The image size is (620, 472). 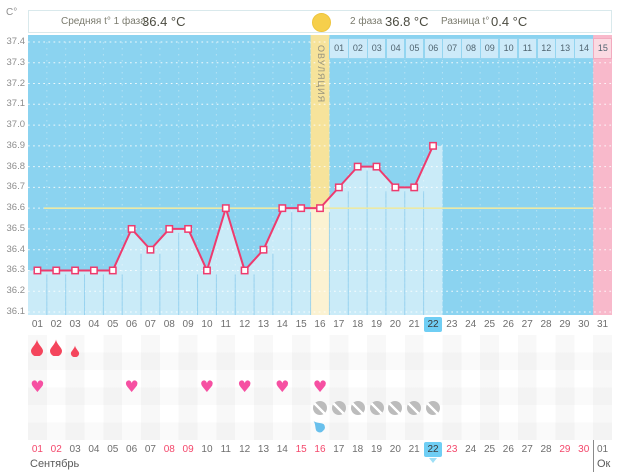 I want to click on day-cell: 13, so click(x=263, y=324).